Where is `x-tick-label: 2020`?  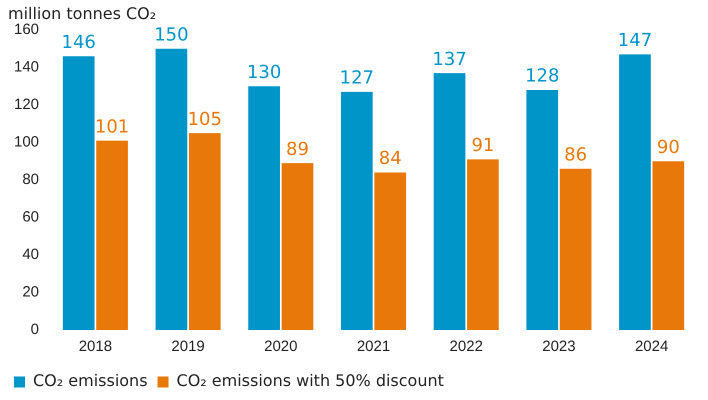
x-tick-label: 2020 is located at coordinates (281, 347).